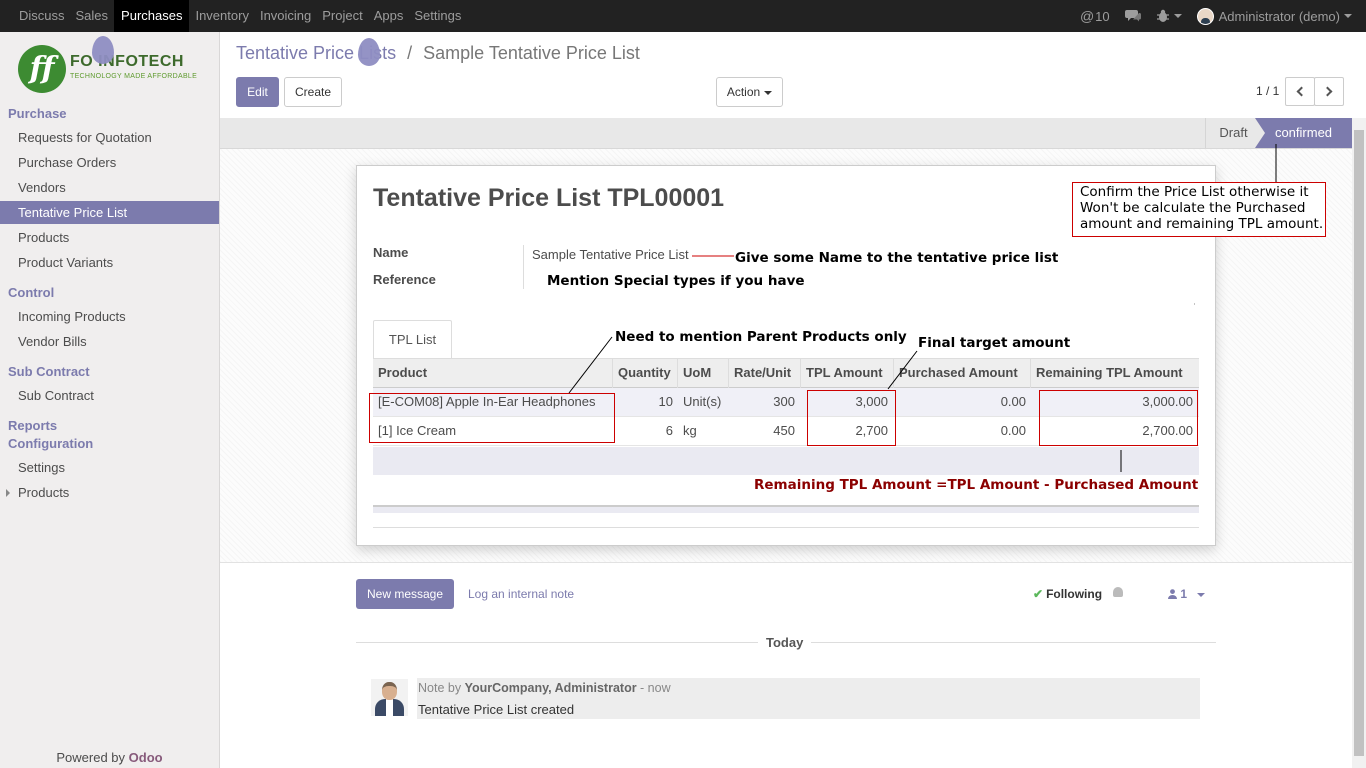 This screenshot has height=768, width=1366. What do you see at coordinates (342, 15) in the screenshot?
I see `menu-project: Project` at bounding box center [342, 15].